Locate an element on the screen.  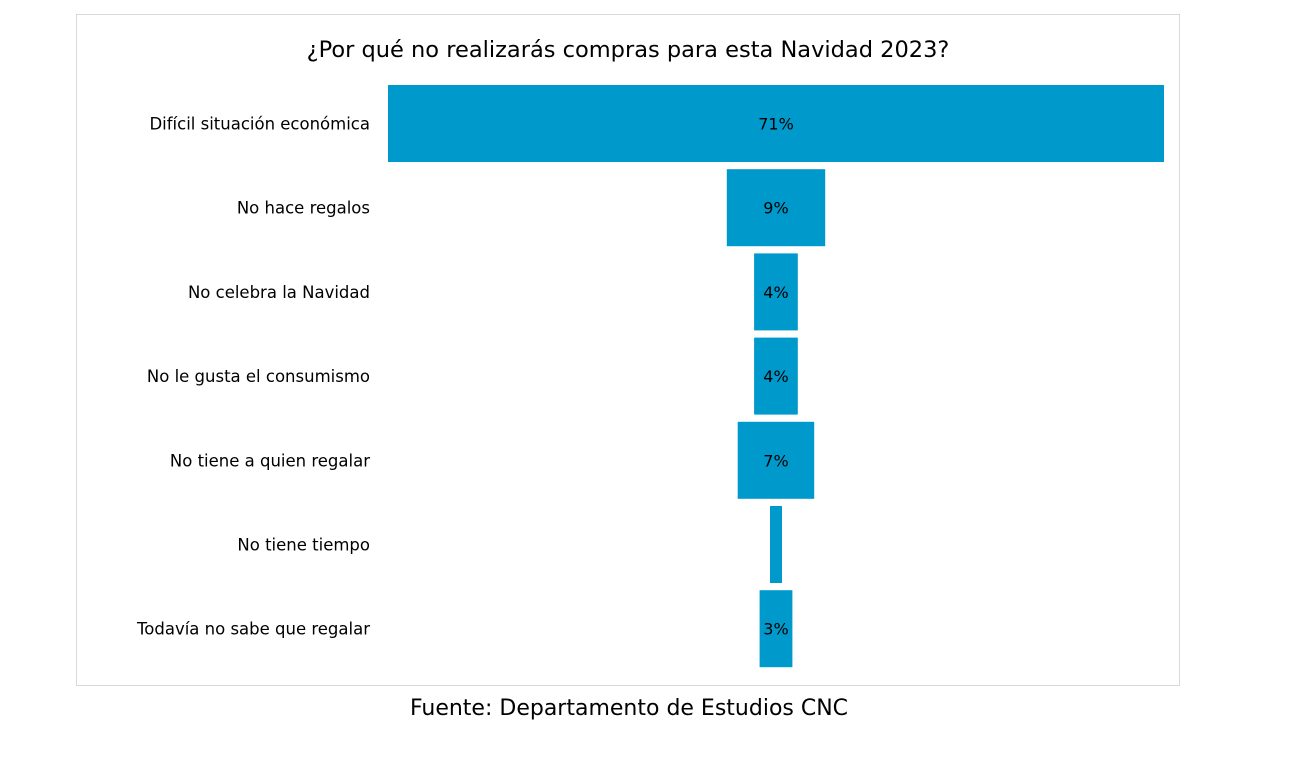
category-label: Difícil situación económica is located at coordinates (259, 124).